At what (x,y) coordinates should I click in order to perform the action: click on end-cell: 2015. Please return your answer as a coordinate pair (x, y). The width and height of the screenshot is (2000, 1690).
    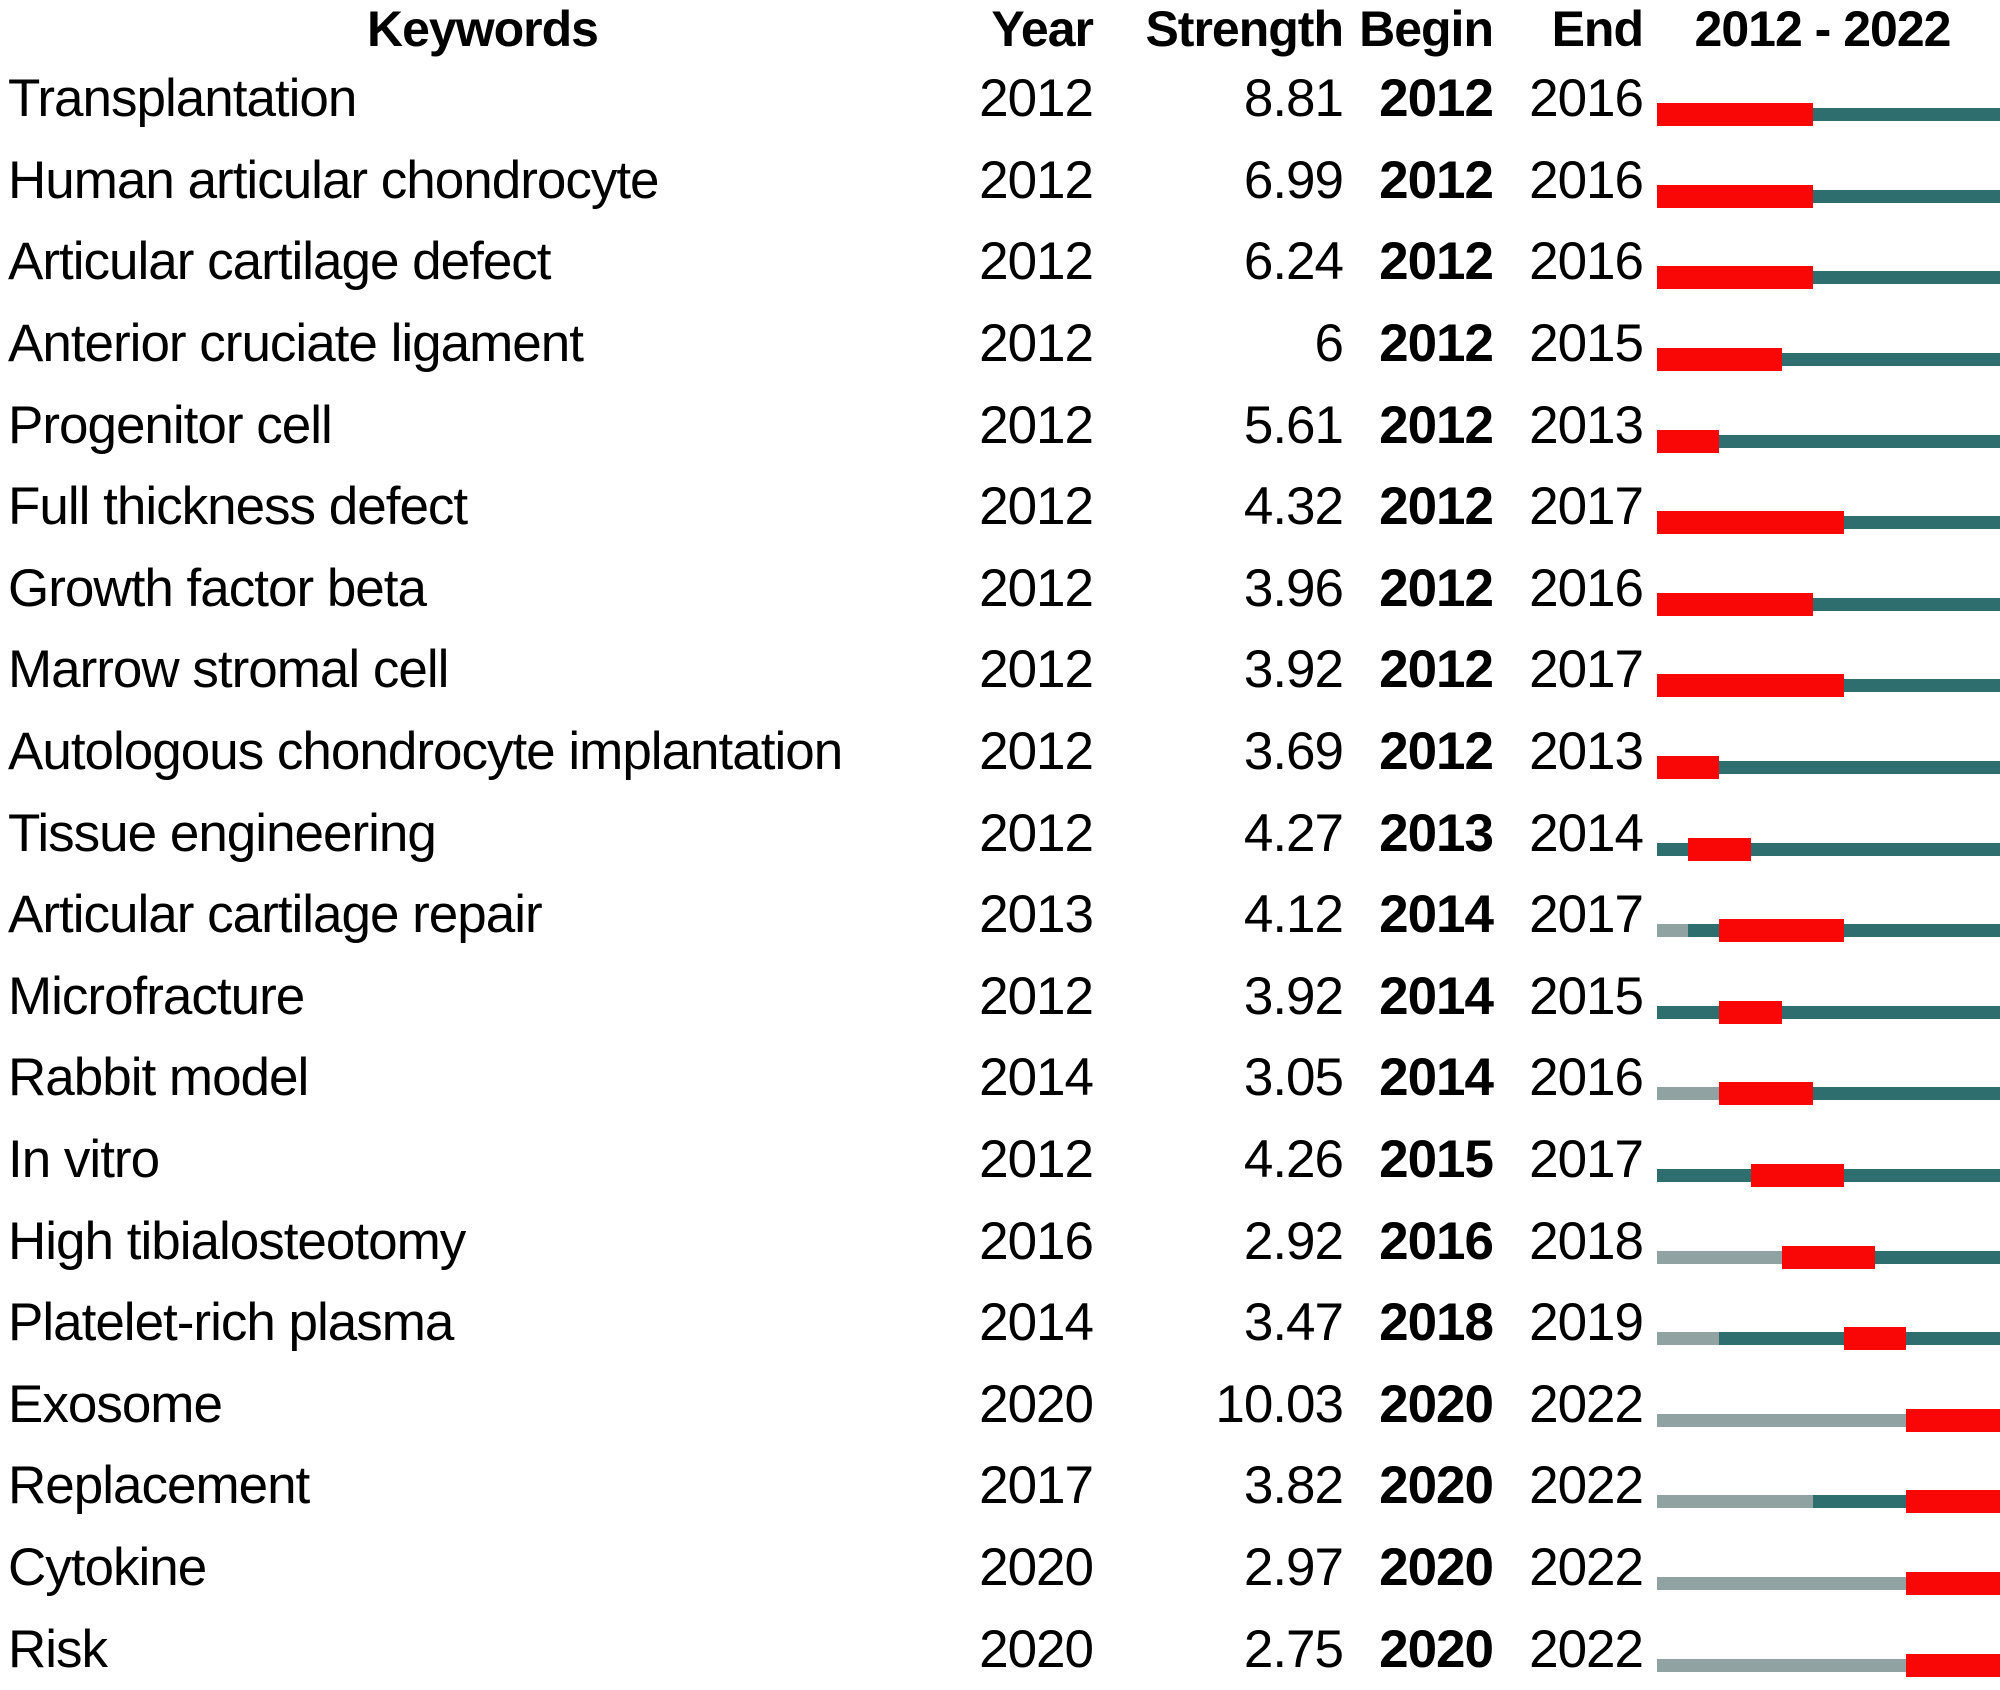
    Looking at the image, I should click on (1586, 344).